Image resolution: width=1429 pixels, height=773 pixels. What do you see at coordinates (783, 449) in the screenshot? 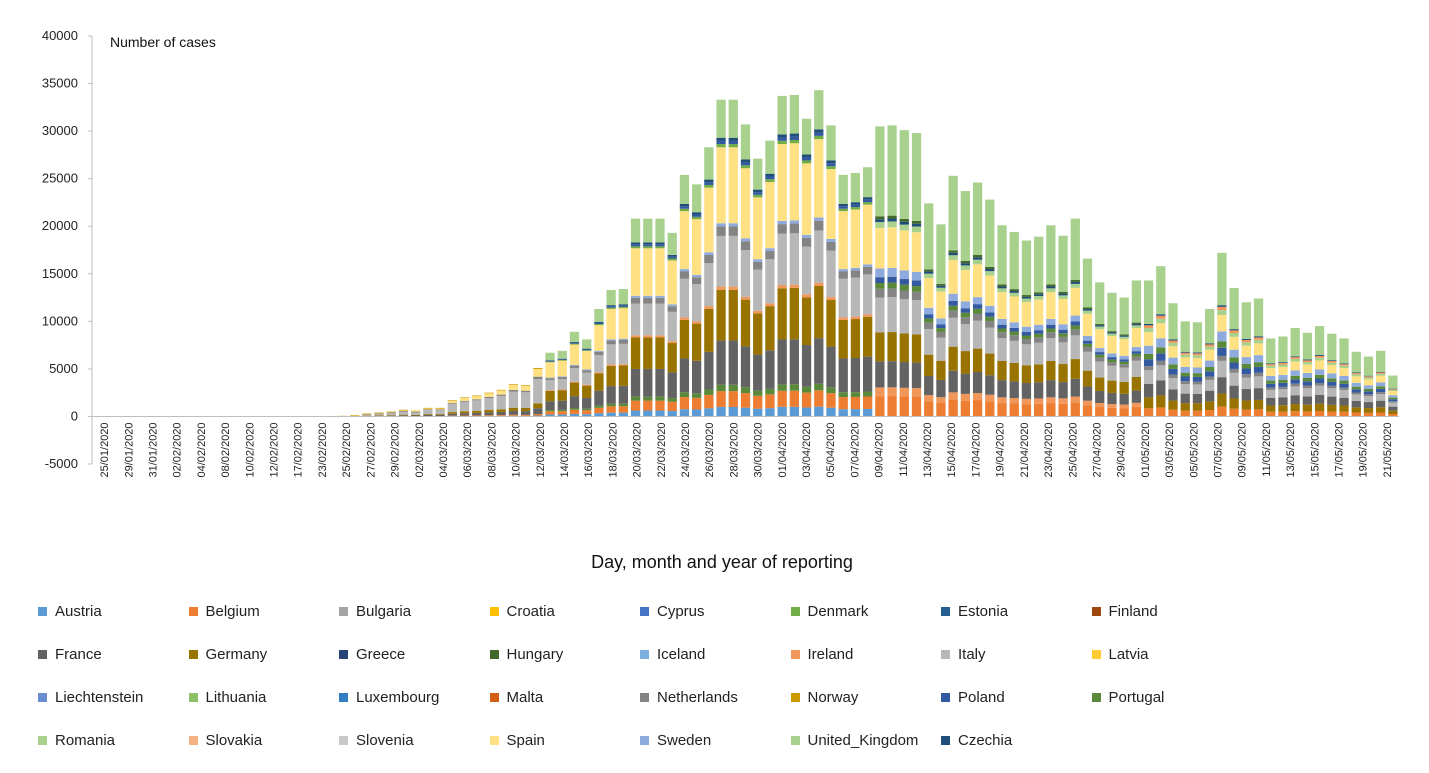
I see `x-tick-label: 01/04/2020` at bounding box center [783, 449].